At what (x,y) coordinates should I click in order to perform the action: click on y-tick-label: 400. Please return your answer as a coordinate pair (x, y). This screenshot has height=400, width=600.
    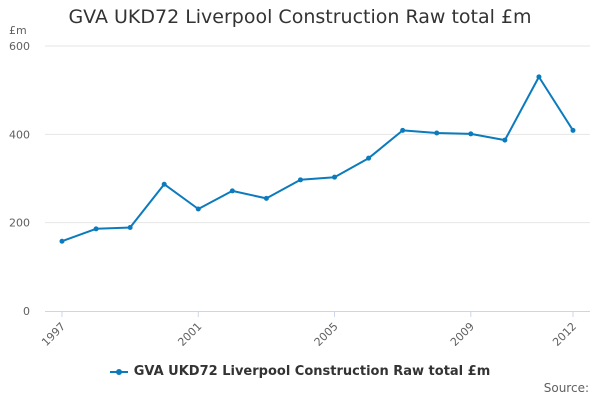
    Looking at the image, I should click on (19, 134).